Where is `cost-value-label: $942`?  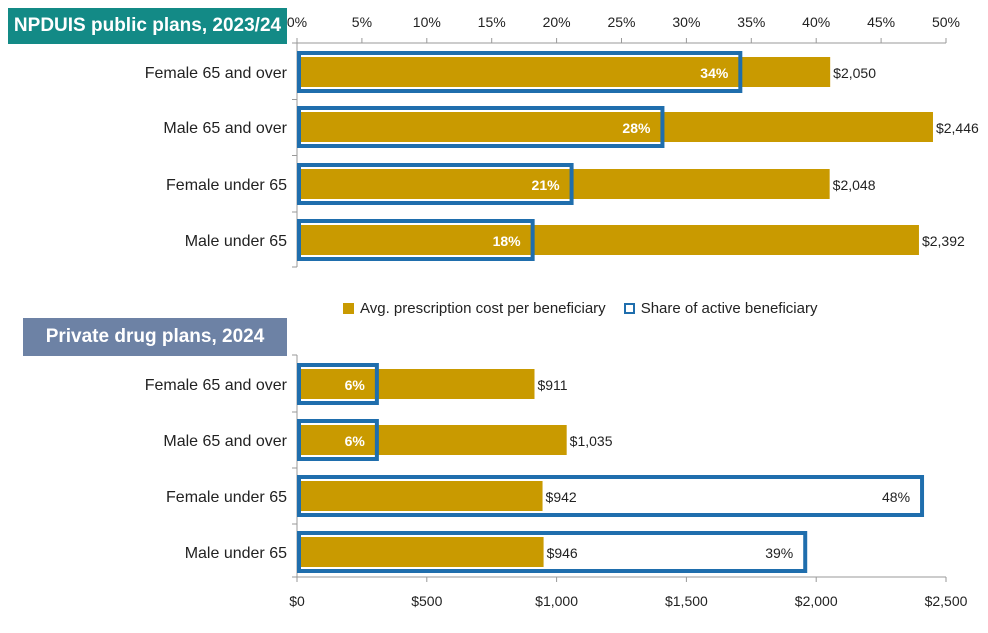
cost-value-label: $942 is located at coordinates (561, 497).